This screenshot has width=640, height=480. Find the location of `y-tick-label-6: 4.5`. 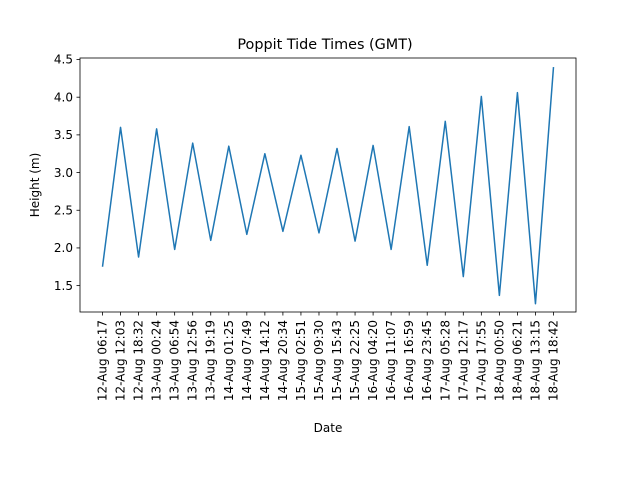

y-tick-label-6: 4.5 is located at coordinates (63, 60).